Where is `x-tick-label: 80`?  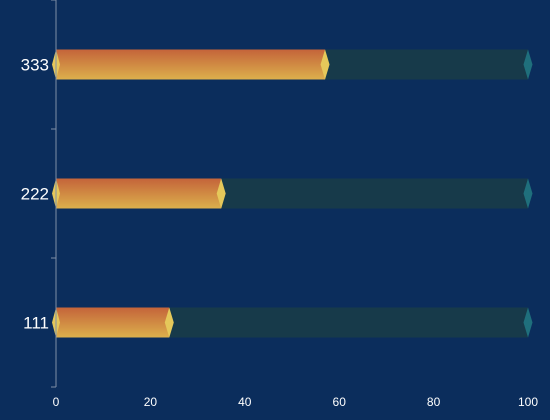
x-tick-label: 80 is located at coordinates (434, 402).